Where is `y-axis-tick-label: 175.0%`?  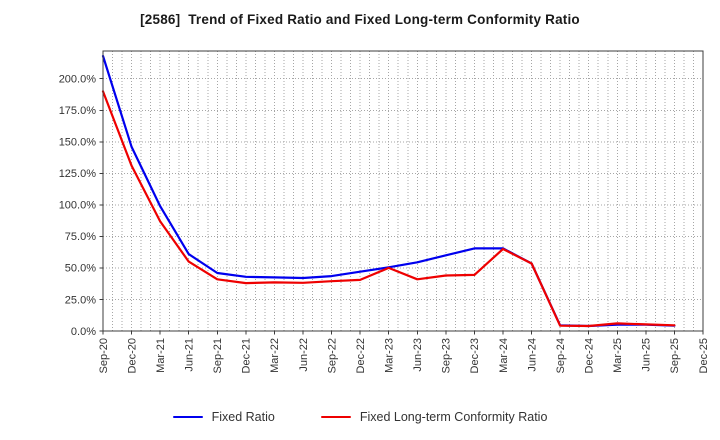 y-axis-tick-label: 175.0% is located at coordinates (78, 111).